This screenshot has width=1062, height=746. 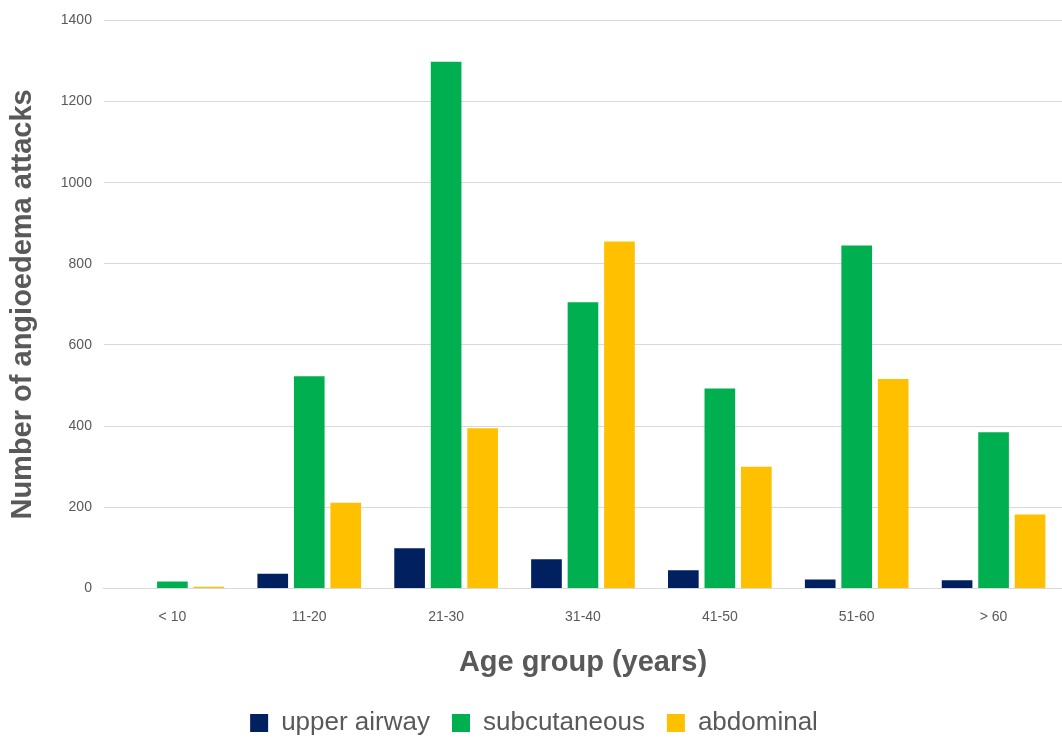 What do you see at coordinates (757, 721) in the screenshot?
I see `legend-label: abdominal` at bounding box center [757, 721].